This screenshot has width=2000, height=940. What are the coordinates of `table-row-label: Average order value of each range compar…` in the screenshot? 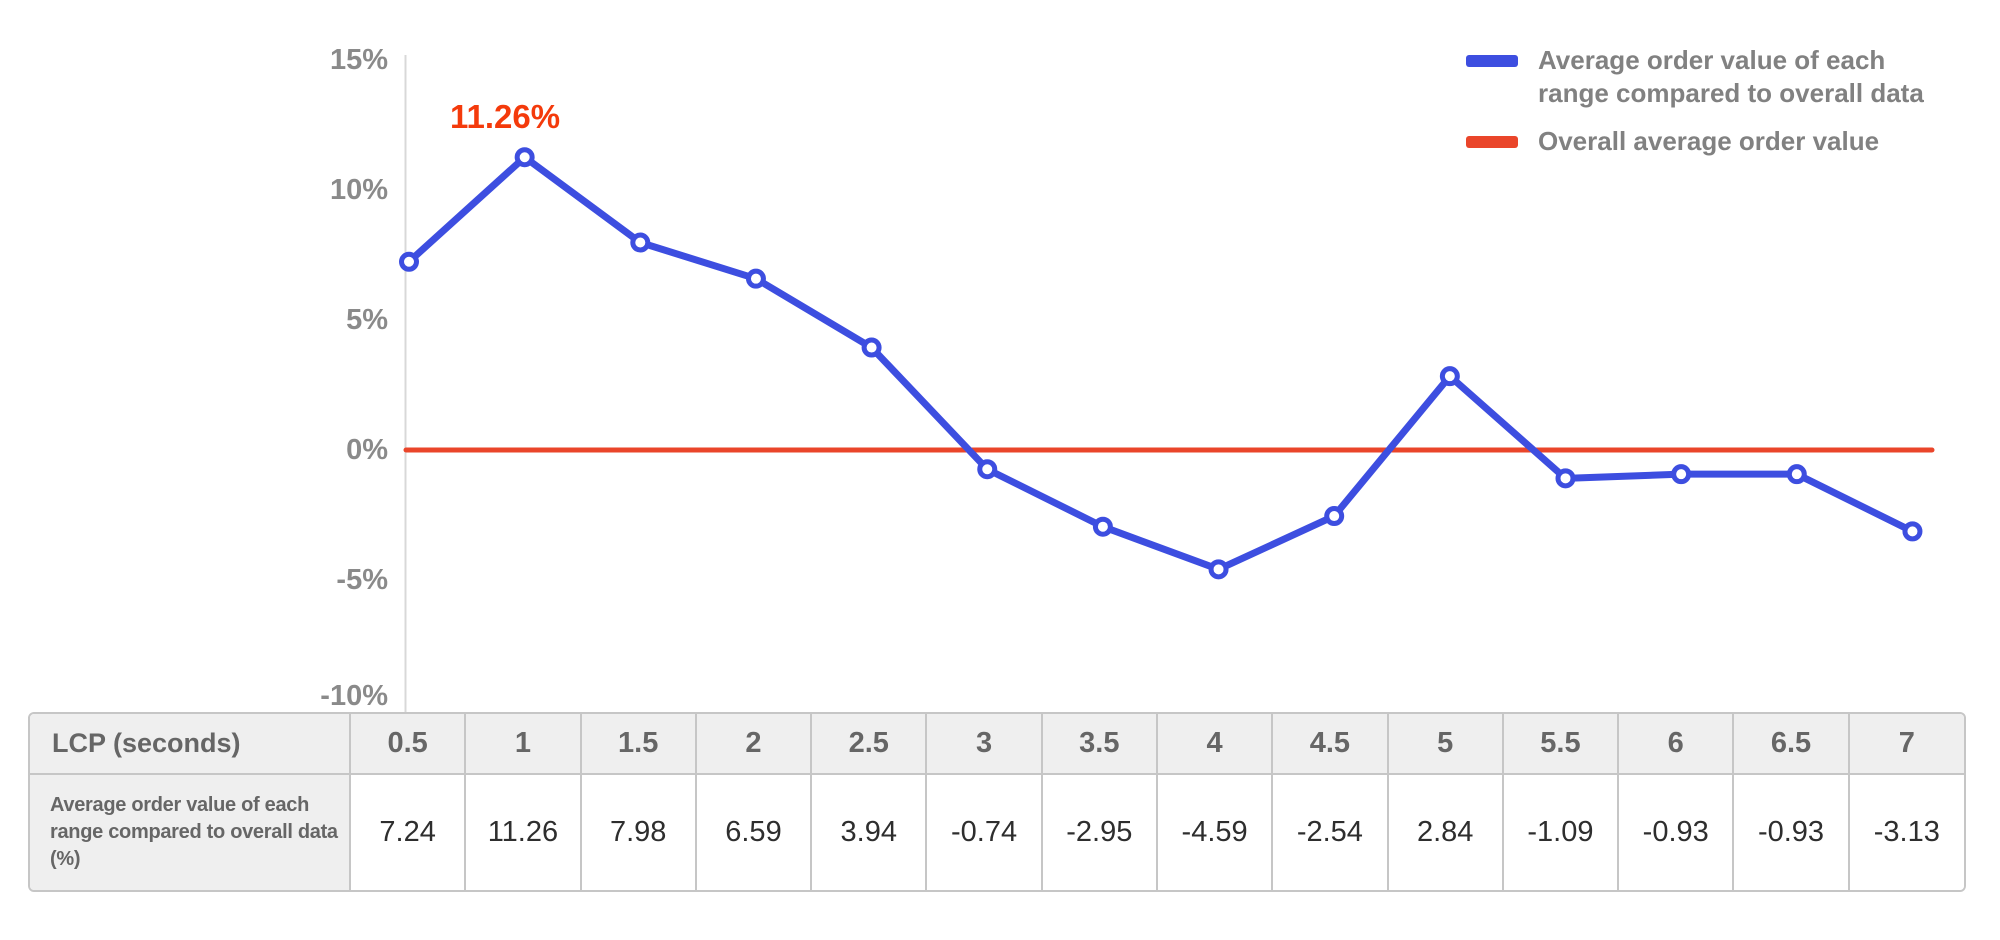 It's located at (190, 831).